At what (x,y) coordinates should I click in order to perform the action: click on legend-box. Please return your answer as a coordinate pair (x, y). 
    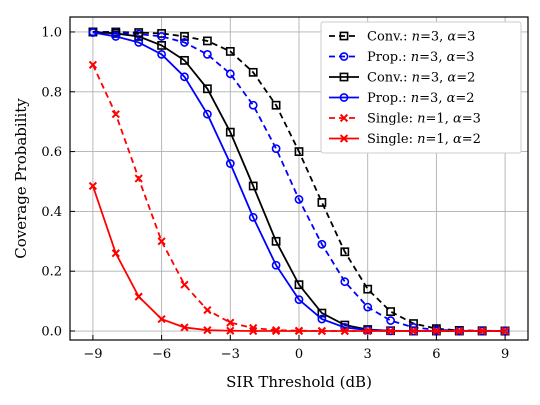
    Looking at the image, I should click on (421, 87).